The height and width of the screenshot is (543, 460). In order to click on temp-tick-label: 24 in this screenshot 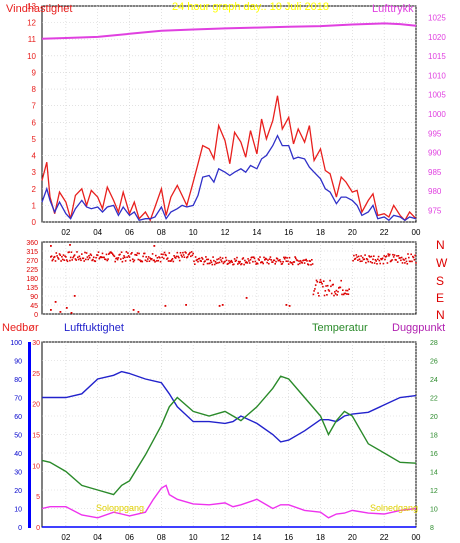, I will do `click(434, 380)`.